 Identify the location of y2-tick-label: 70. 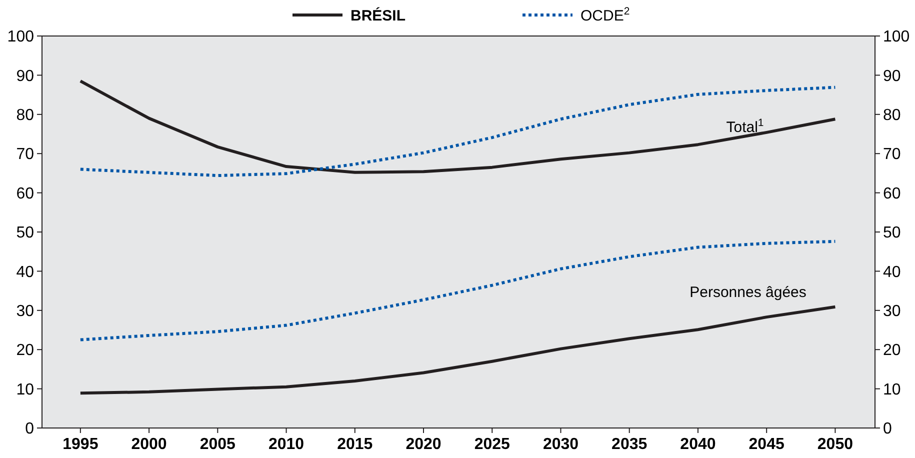
(892, 155).